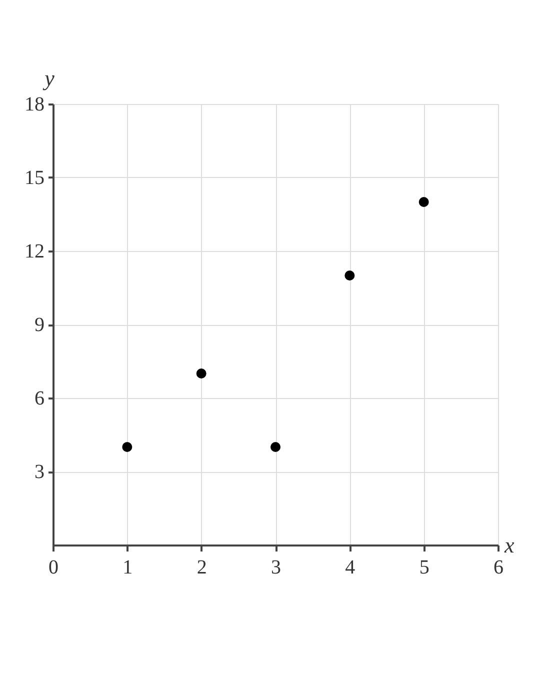 The width and height of the screenshot is (560, 680). Describe the element at coordinates (34, 105) in the screenshot. I see `y-tick-label: 18` at that location.